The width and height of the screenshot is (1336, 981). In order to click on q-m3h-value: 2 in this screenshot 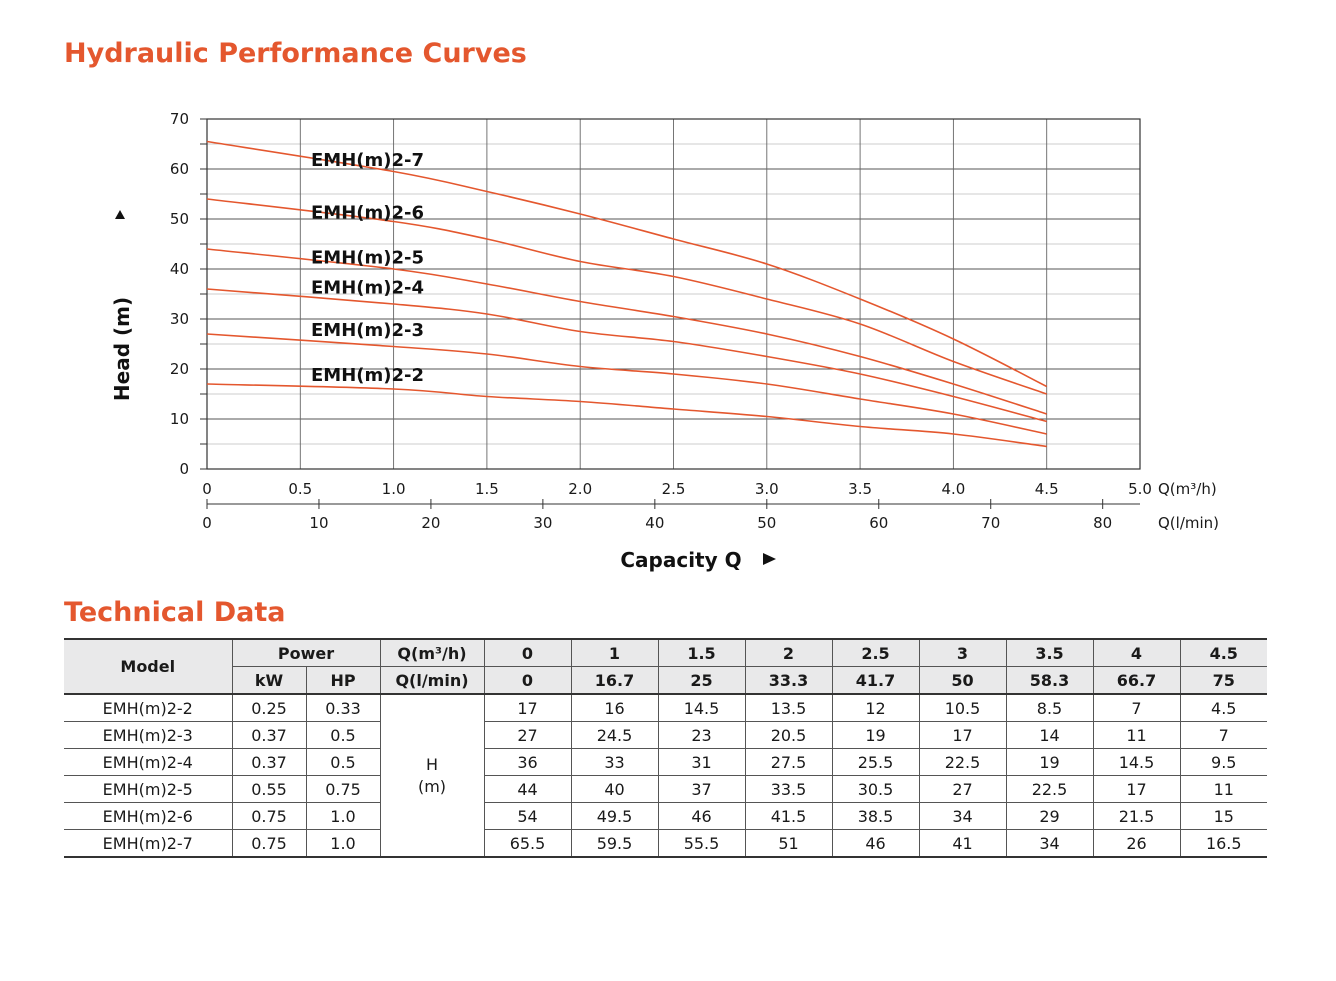, I will do `click(789, 652)`.